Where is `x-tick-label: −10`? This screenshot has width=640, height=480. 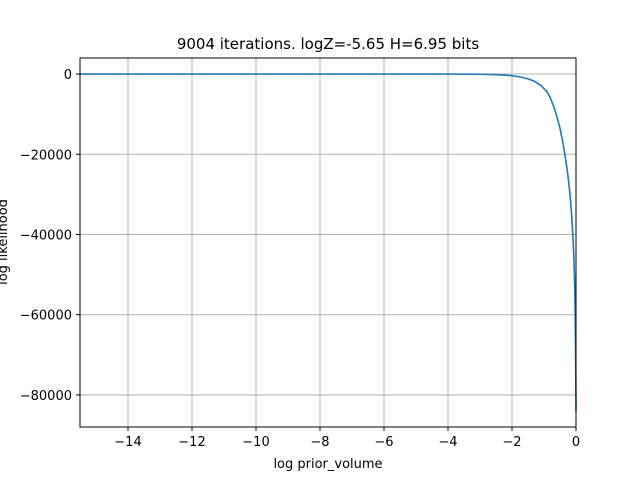
x-tick-label: −10 is located at coordinates (255, 442).